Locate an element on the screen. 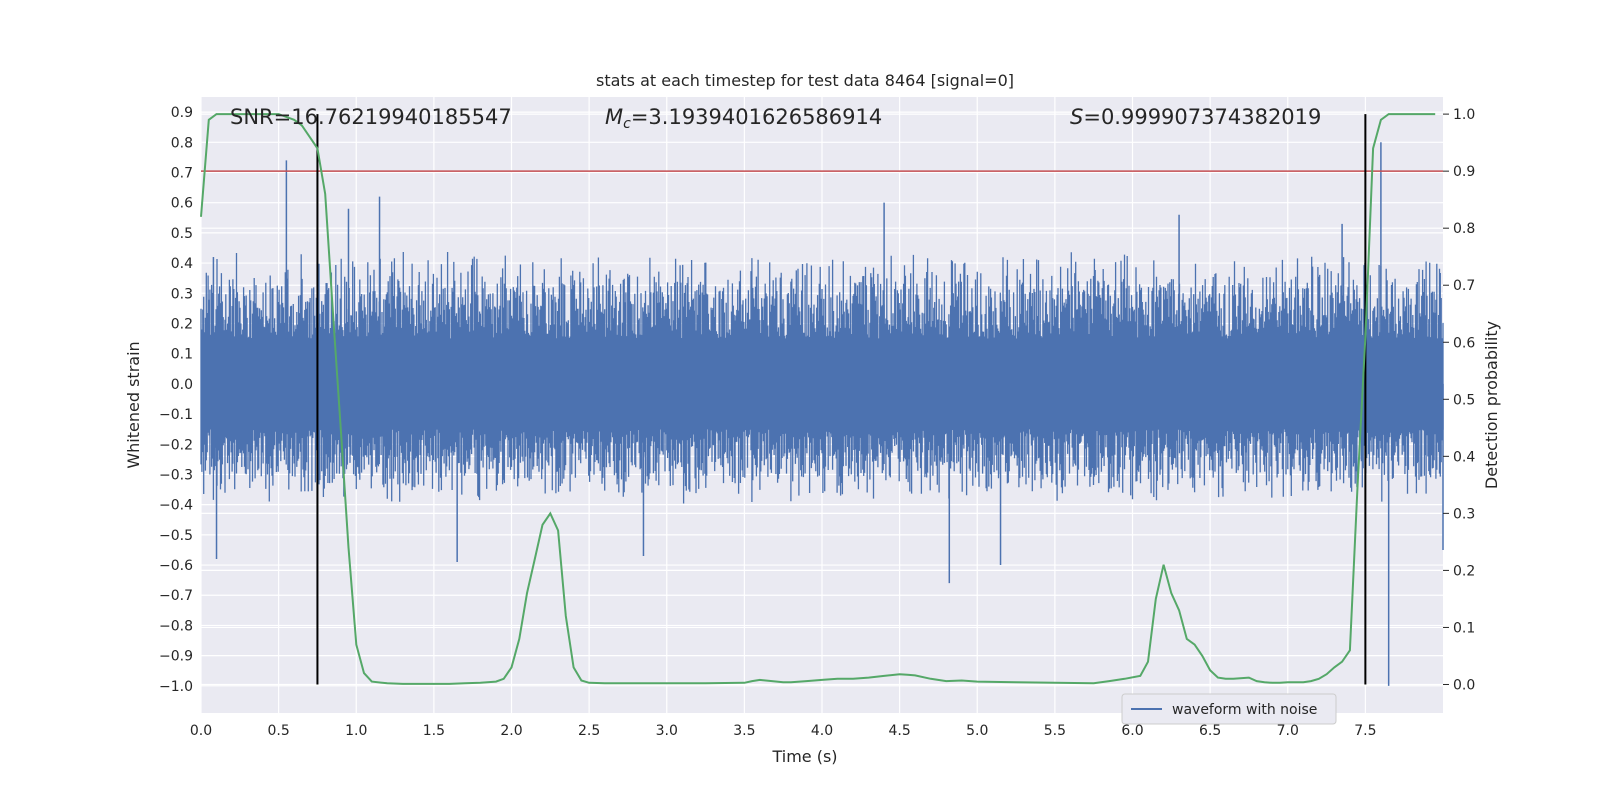 This screenshot has height=800, width=1600. x-tick-label: 6.0 is located at coordinates (1132, 731).